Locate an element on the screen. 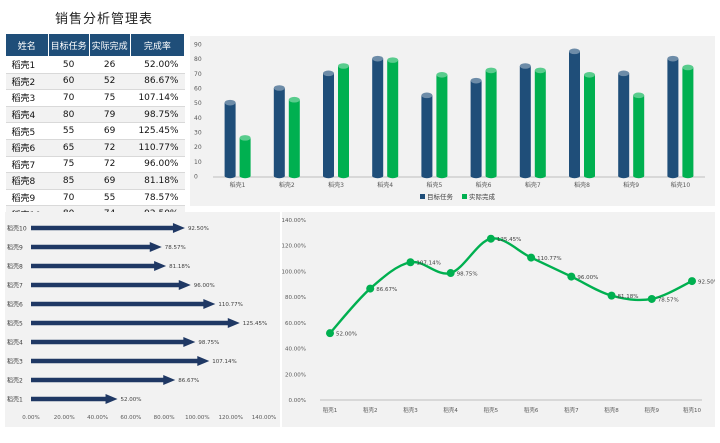  y-tick-label: 80.00% is located at coordinates (295, 298).